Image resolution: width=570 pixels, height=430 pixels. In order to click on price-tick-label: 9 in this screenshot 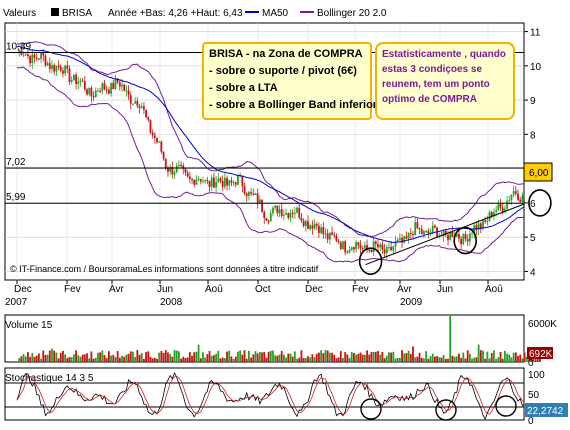, I will do `click(533, 101)`.